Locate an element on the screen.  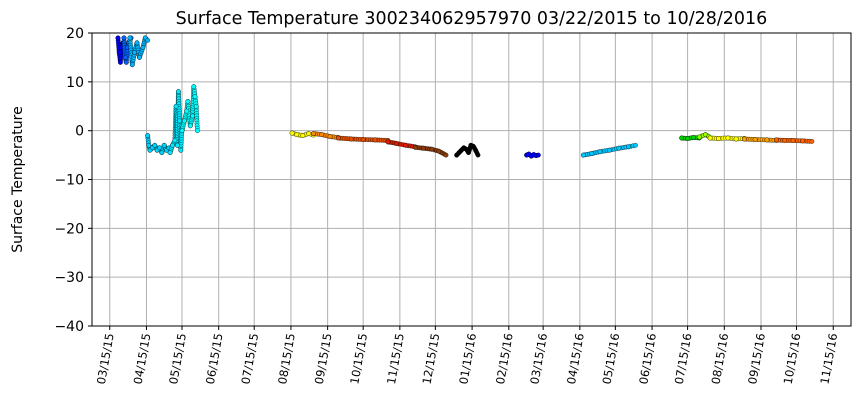
x-tick-label: 10/15/15 is located at coordinates (358, 358).